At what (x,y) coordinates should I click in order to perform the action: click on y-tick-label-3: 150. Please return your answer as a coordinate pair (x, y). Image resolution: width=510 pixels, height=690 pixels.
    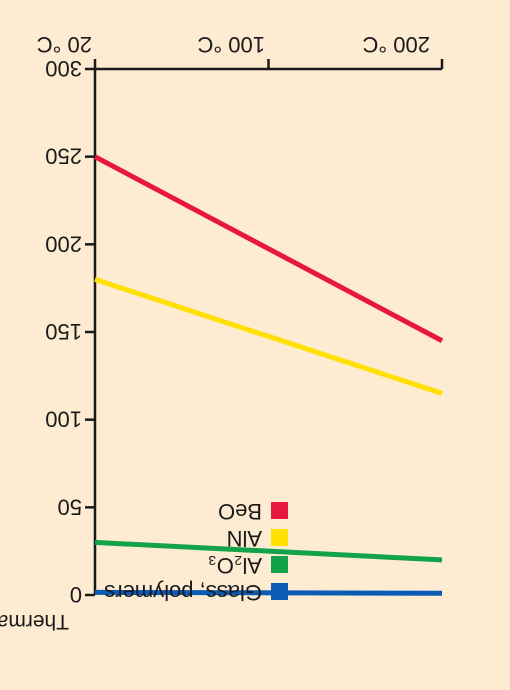
    Looking at the image, I should click on (63, 331).